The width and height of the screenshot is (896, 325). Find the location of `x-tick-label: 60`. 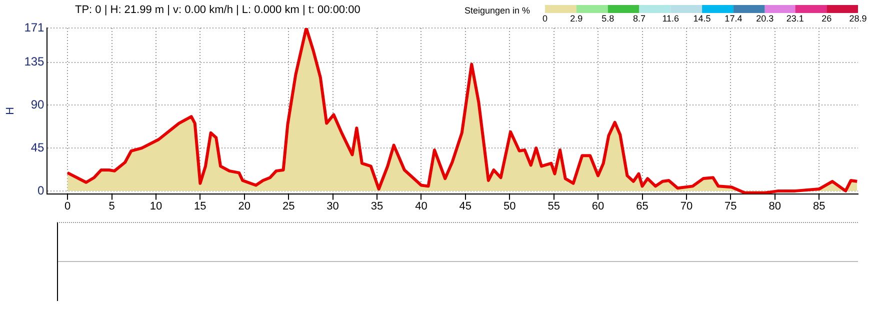

x-tick-label: 60 is located at coordinates (598, 206).